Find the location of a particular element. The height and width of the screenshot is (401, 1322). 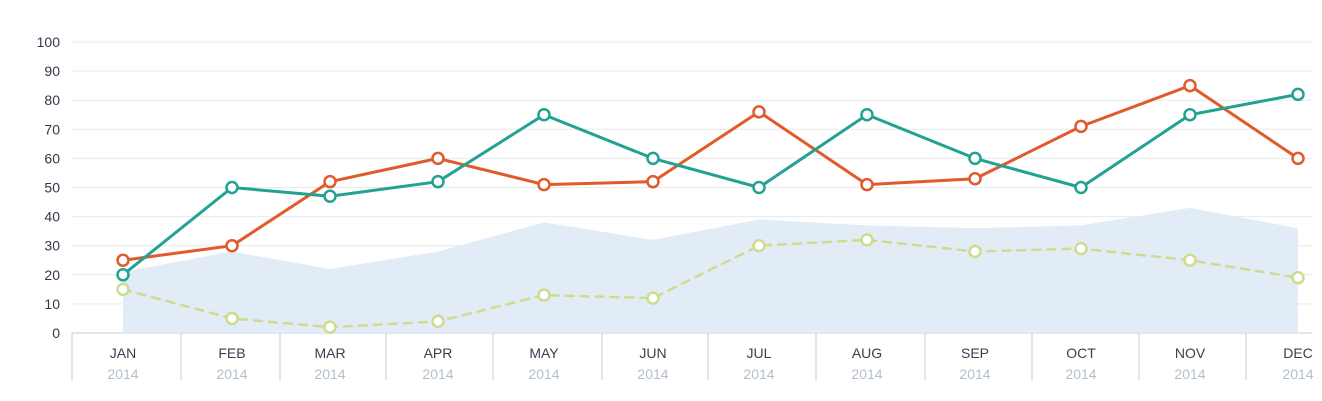

y-axis-labels: 0 10 20 30 40 50 60 70 80 90 100 is located at coordinates (49, 187).